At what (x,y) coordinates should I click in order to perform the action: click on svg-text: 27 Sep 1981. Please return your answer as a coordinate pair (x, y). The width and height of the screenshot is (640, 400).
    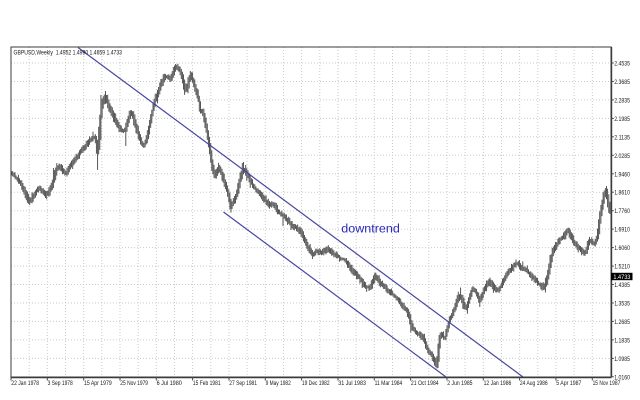
    Looking at the image, I should click on (243, 383).